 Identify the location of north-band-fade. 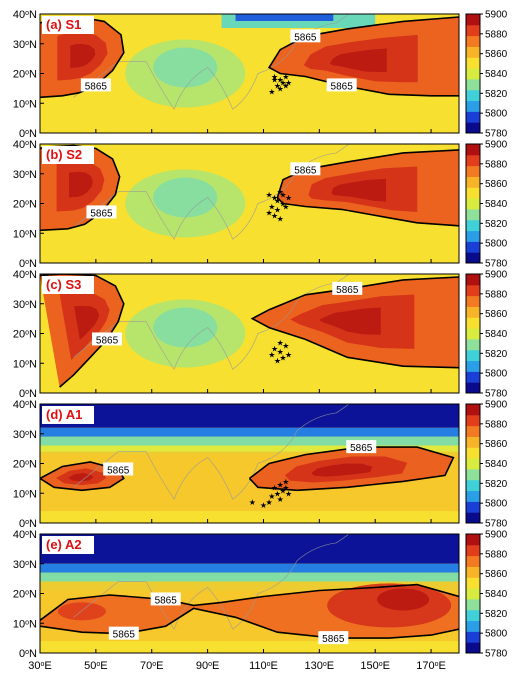
(249, 577).